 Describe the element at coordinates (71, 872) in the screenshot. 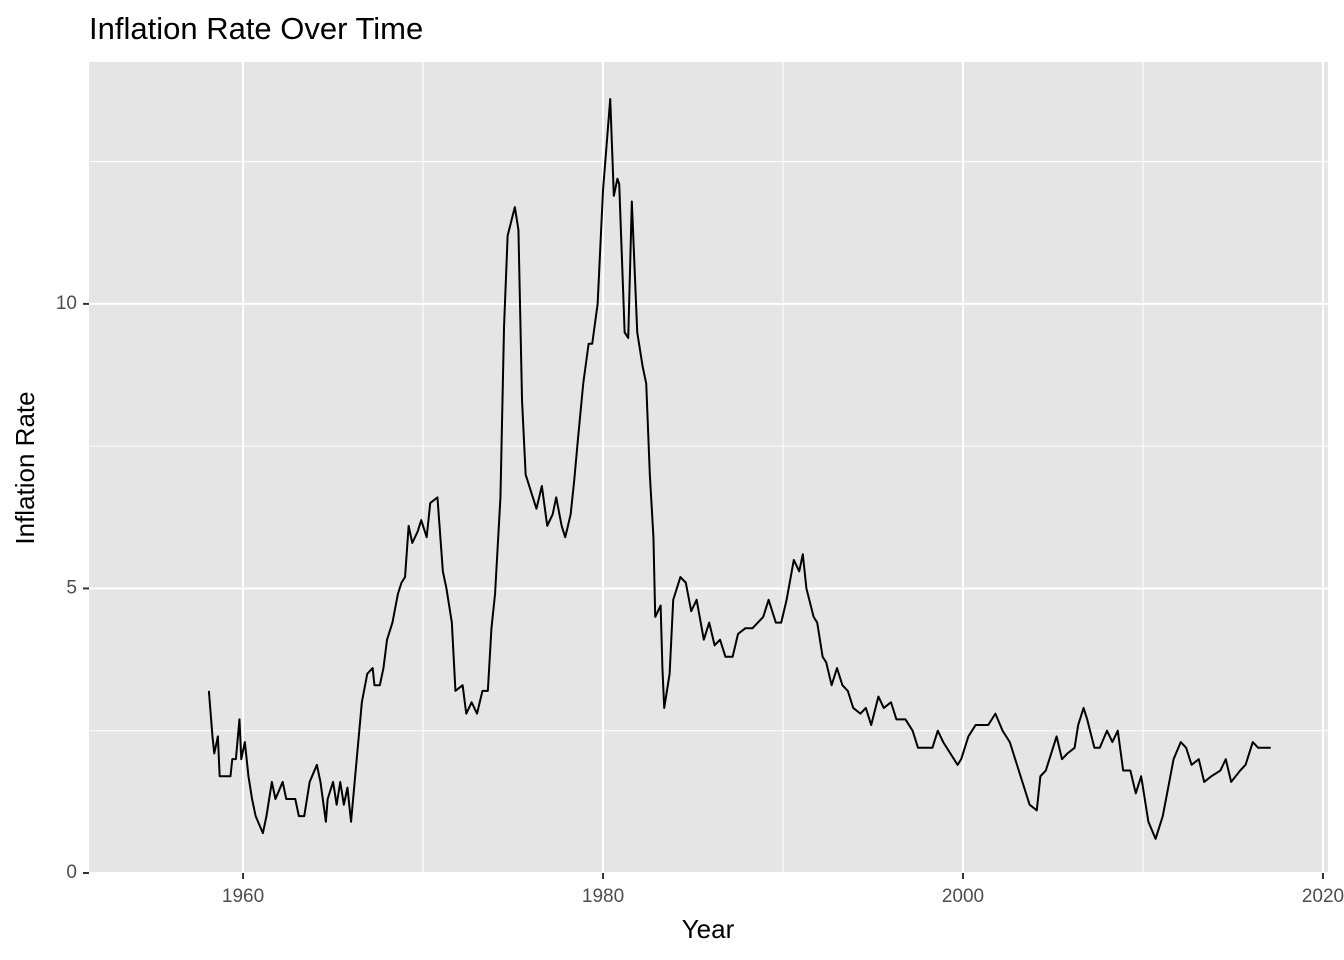

I see `y-tick-label: 0` at that location.